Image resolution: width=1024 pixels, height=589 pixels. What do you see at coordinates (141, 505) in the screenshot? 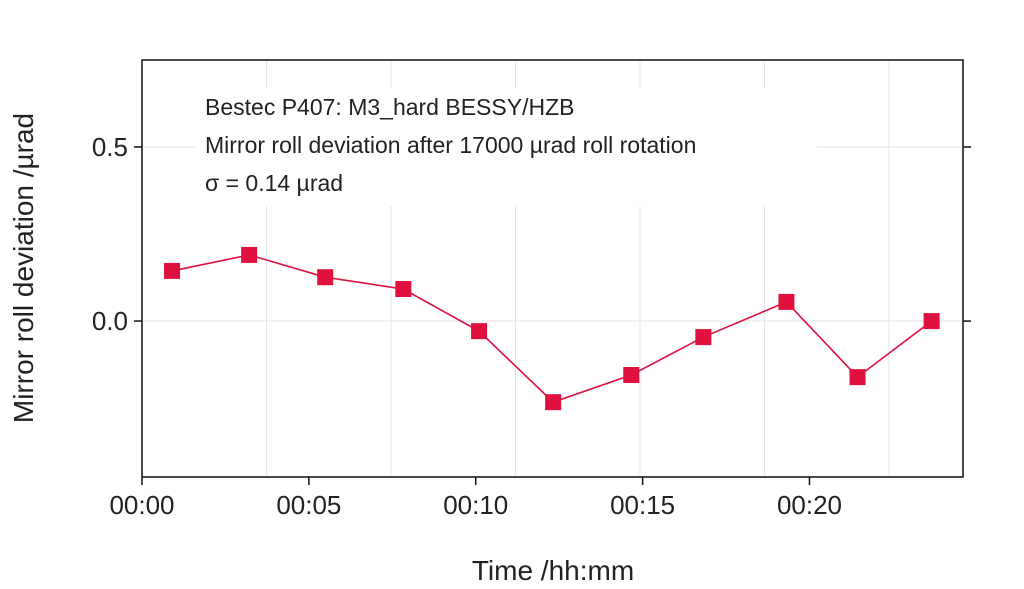
I see `x-tick-label: 00:00` at bounding box center [141, 505].